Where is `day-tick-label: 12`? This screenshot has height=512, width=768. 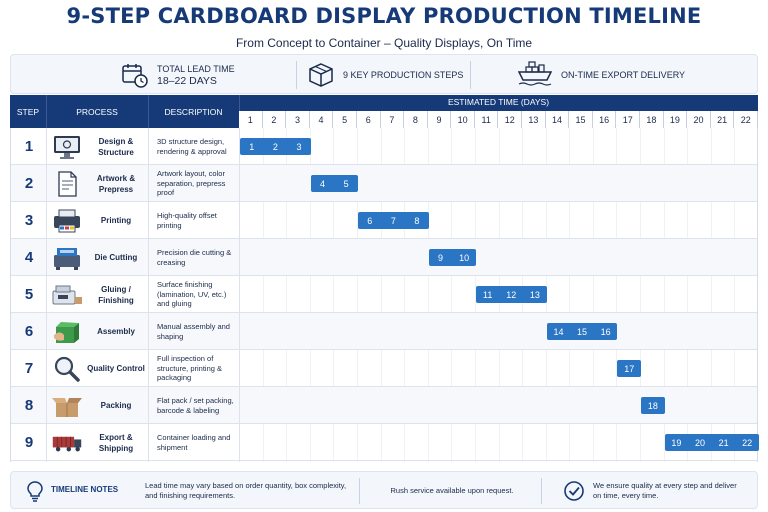
day-tick-label: 12 is located at coordinates (511, 119).